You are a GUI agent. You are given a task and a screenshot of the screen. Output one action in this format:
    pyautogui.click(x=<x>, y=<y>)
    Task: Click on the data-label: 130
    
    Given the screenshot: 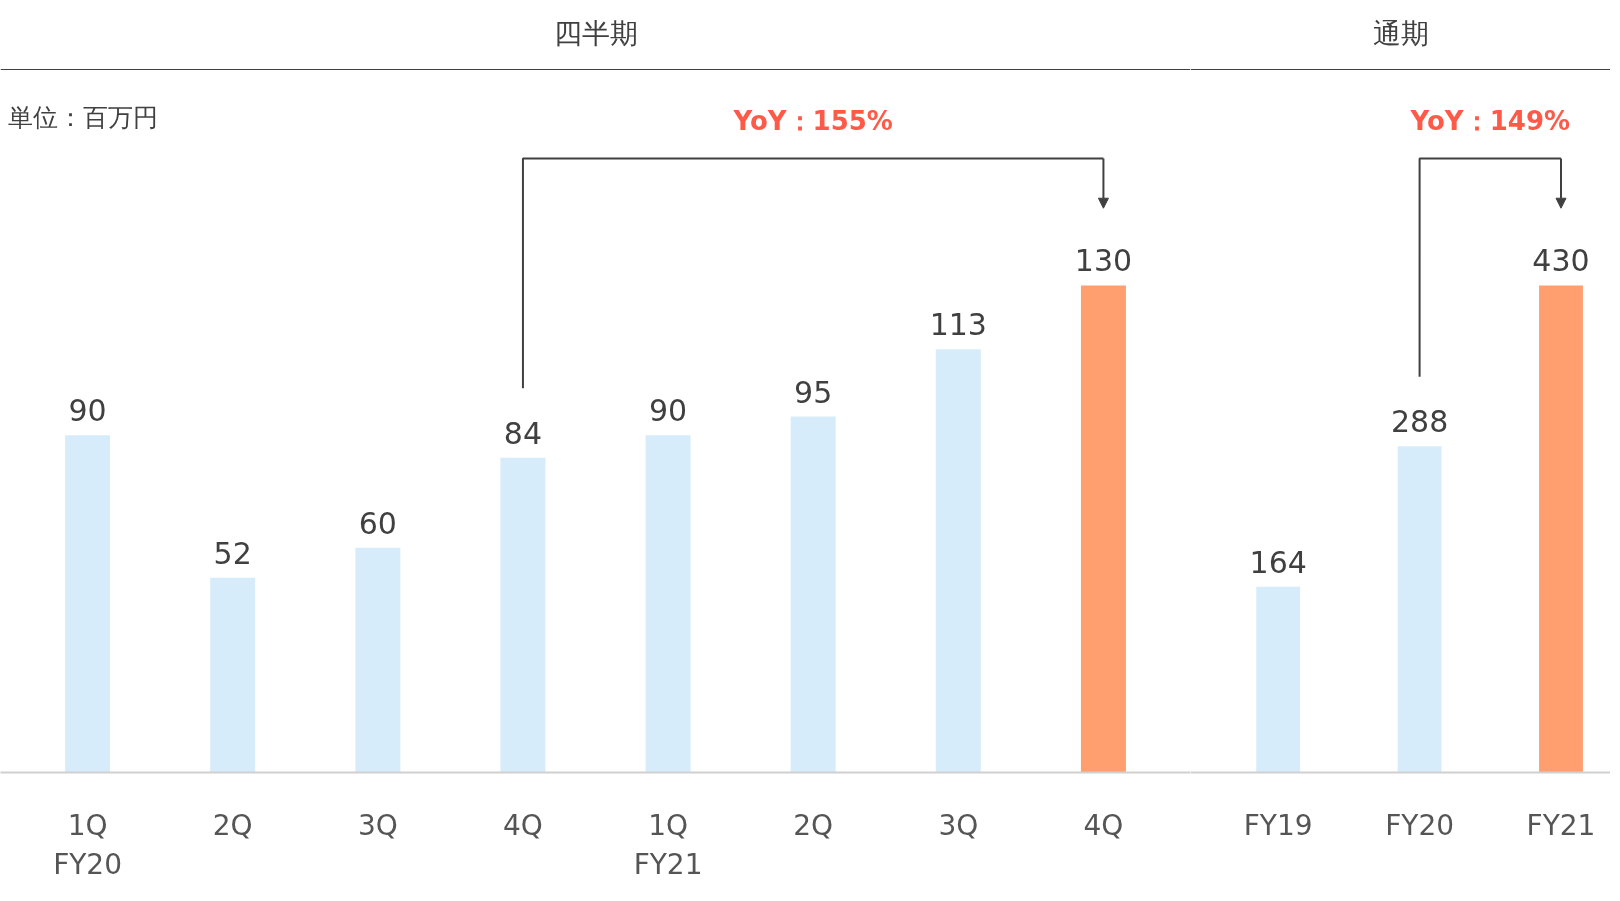 What is the action you would take?
    pyautogui.click(x=1103, y=261)
    